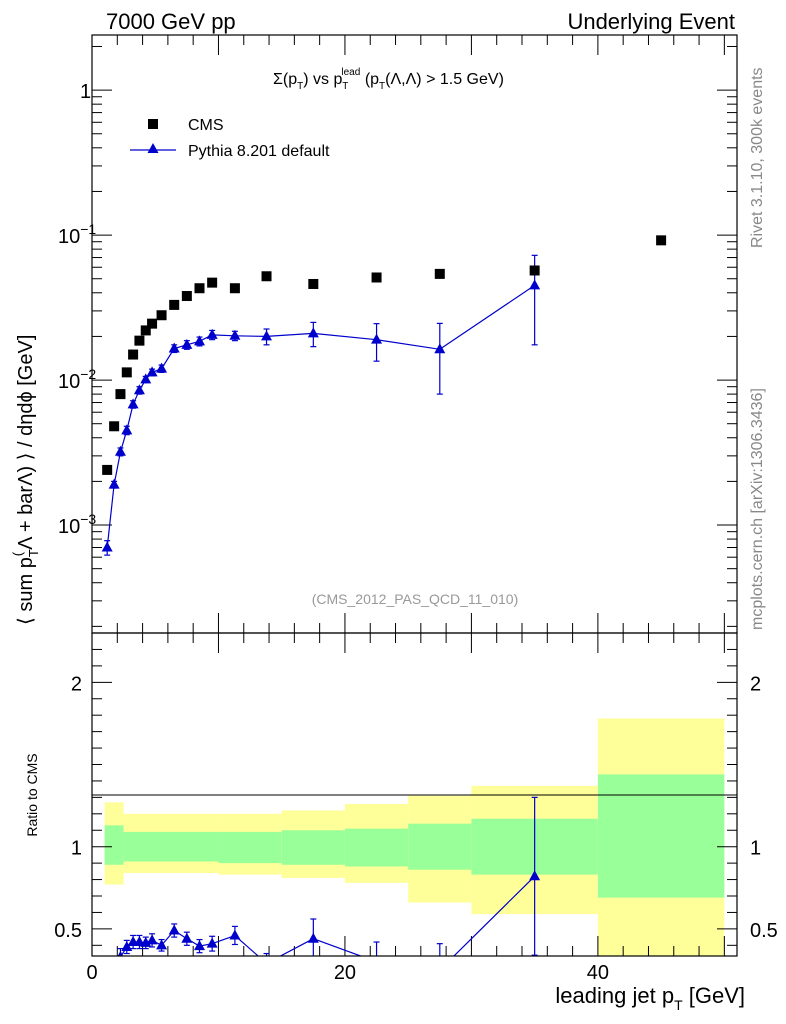 This screenshot has height=1024, width=786. I want to click on main-ytick-label: 10⁻², so click(77, 379).